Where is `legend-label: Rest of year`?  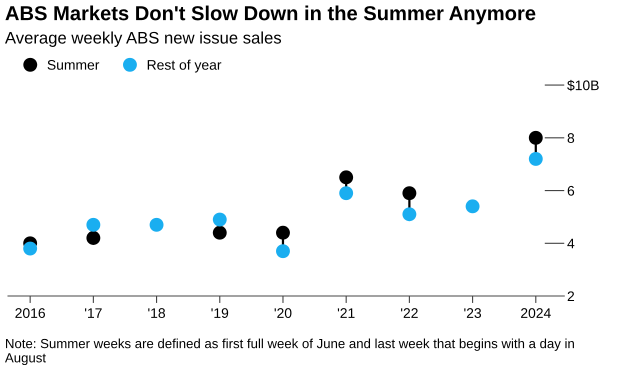 legend-label: Rest of year is located at coordinates (185, 66).